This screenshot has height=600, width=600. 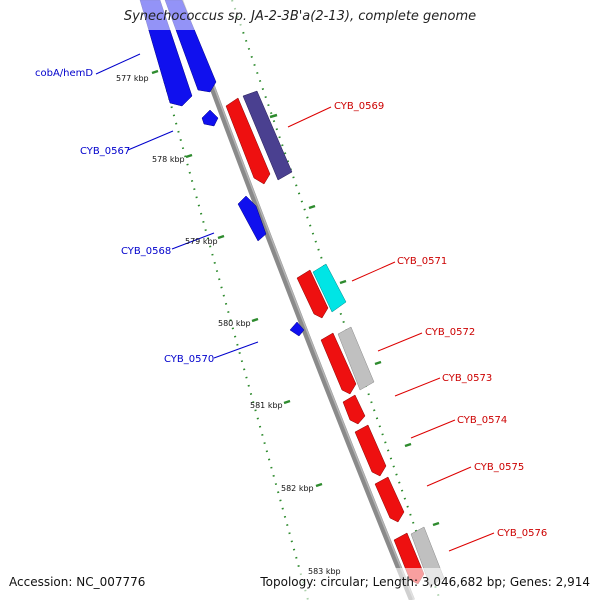 I want to click on accession-label: Accession: NC_007776, so click(x=77, y=582).